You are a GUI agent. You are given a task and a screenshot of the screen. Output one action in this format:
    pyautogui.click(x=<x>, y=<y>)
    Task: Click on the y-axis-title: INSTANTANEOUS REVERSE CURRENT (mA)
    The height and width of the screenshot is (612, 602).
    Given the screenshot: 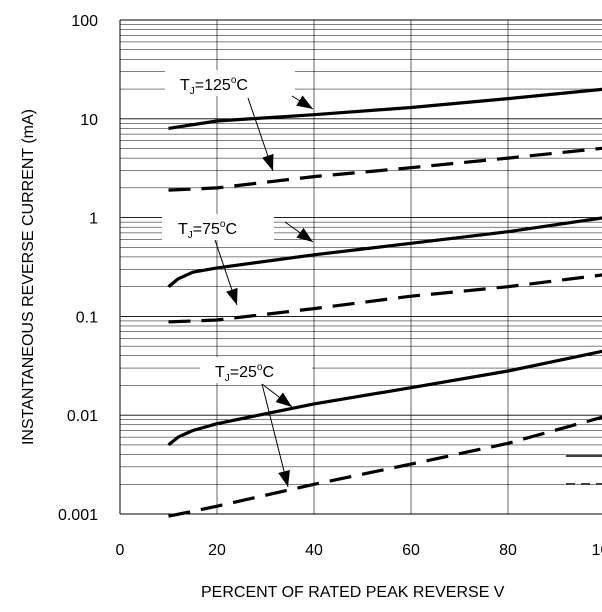 What is the action you would take?
    pyautogui.click(x=28, y=277)
    